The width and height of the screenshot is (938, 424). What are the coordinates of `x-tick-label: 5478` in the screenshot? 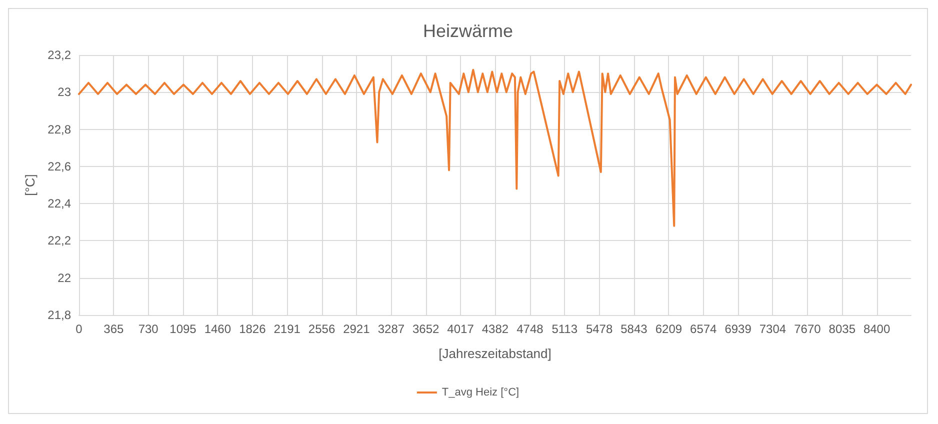 It's located at (599, 329).